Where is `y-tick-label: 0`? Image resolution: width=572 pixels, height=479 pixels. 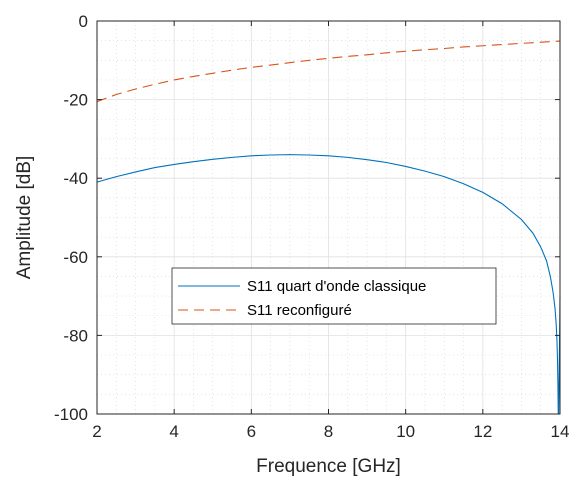
y-tick-label: 0 is located at coordinates (83, 21).